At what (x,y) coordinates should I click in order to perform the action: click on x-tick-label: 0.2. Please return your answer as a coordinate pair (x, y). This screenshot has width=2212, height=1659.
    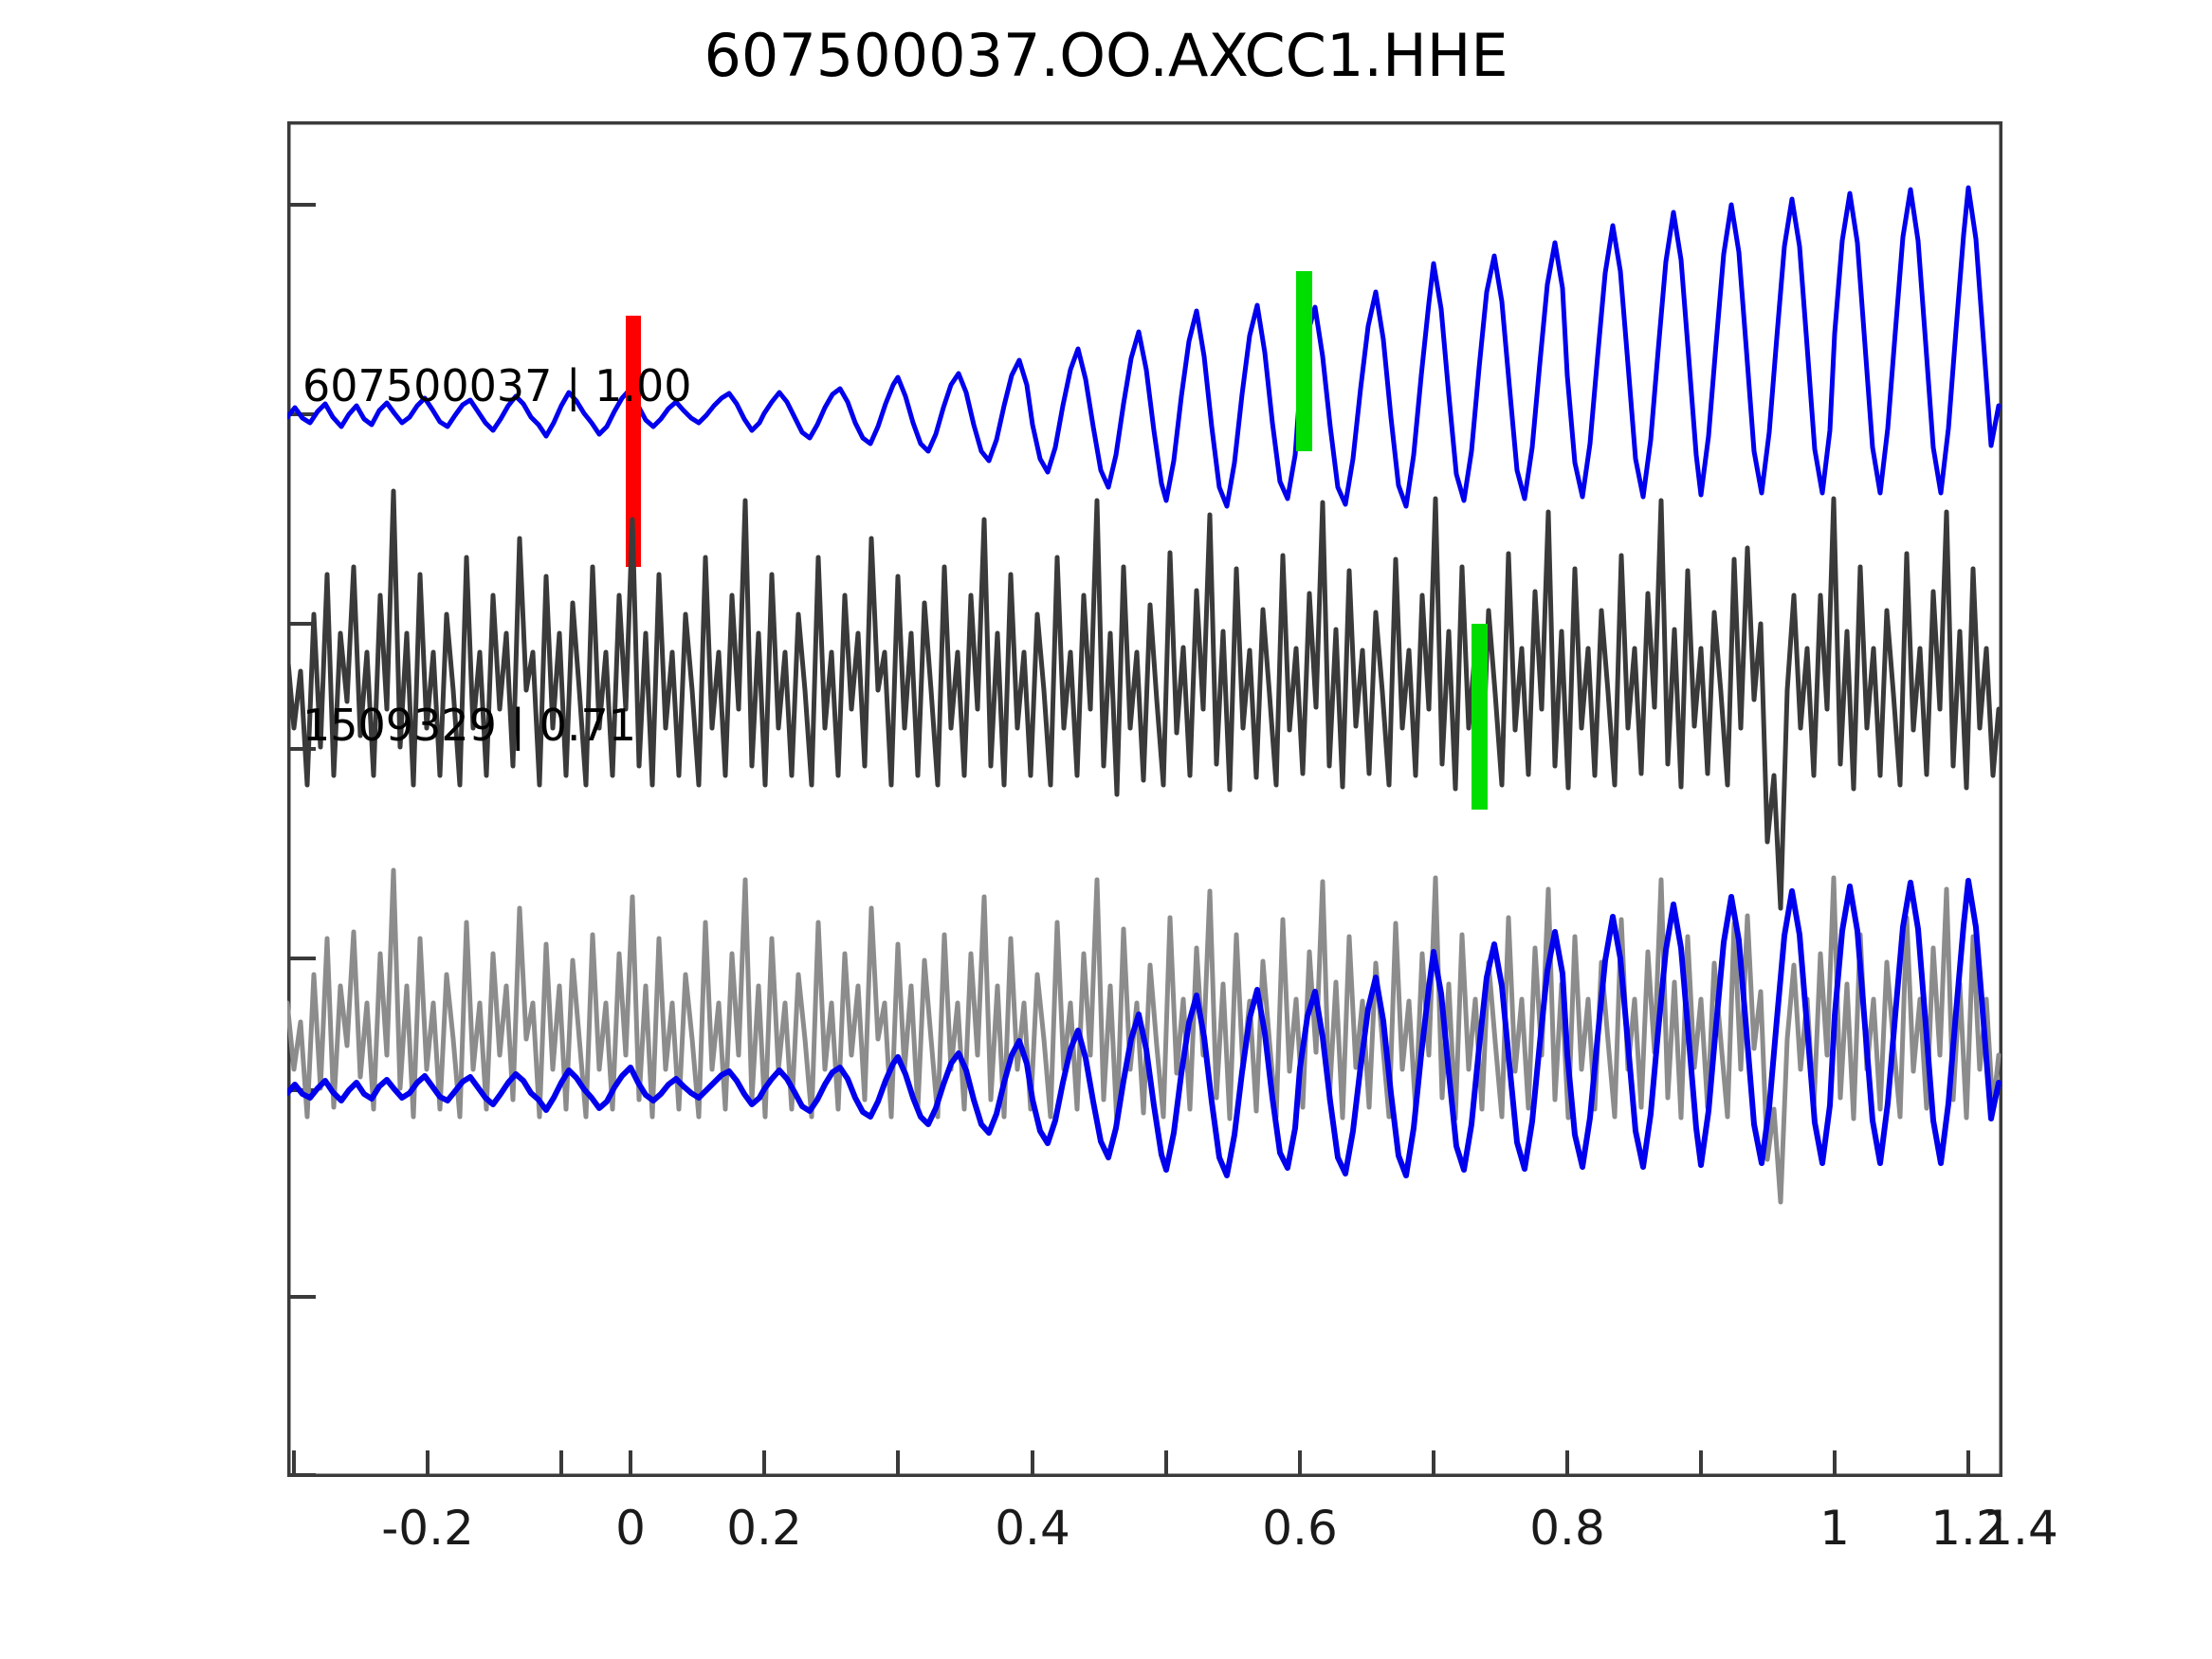
    Looking at the image, I should click on (764, 1528).